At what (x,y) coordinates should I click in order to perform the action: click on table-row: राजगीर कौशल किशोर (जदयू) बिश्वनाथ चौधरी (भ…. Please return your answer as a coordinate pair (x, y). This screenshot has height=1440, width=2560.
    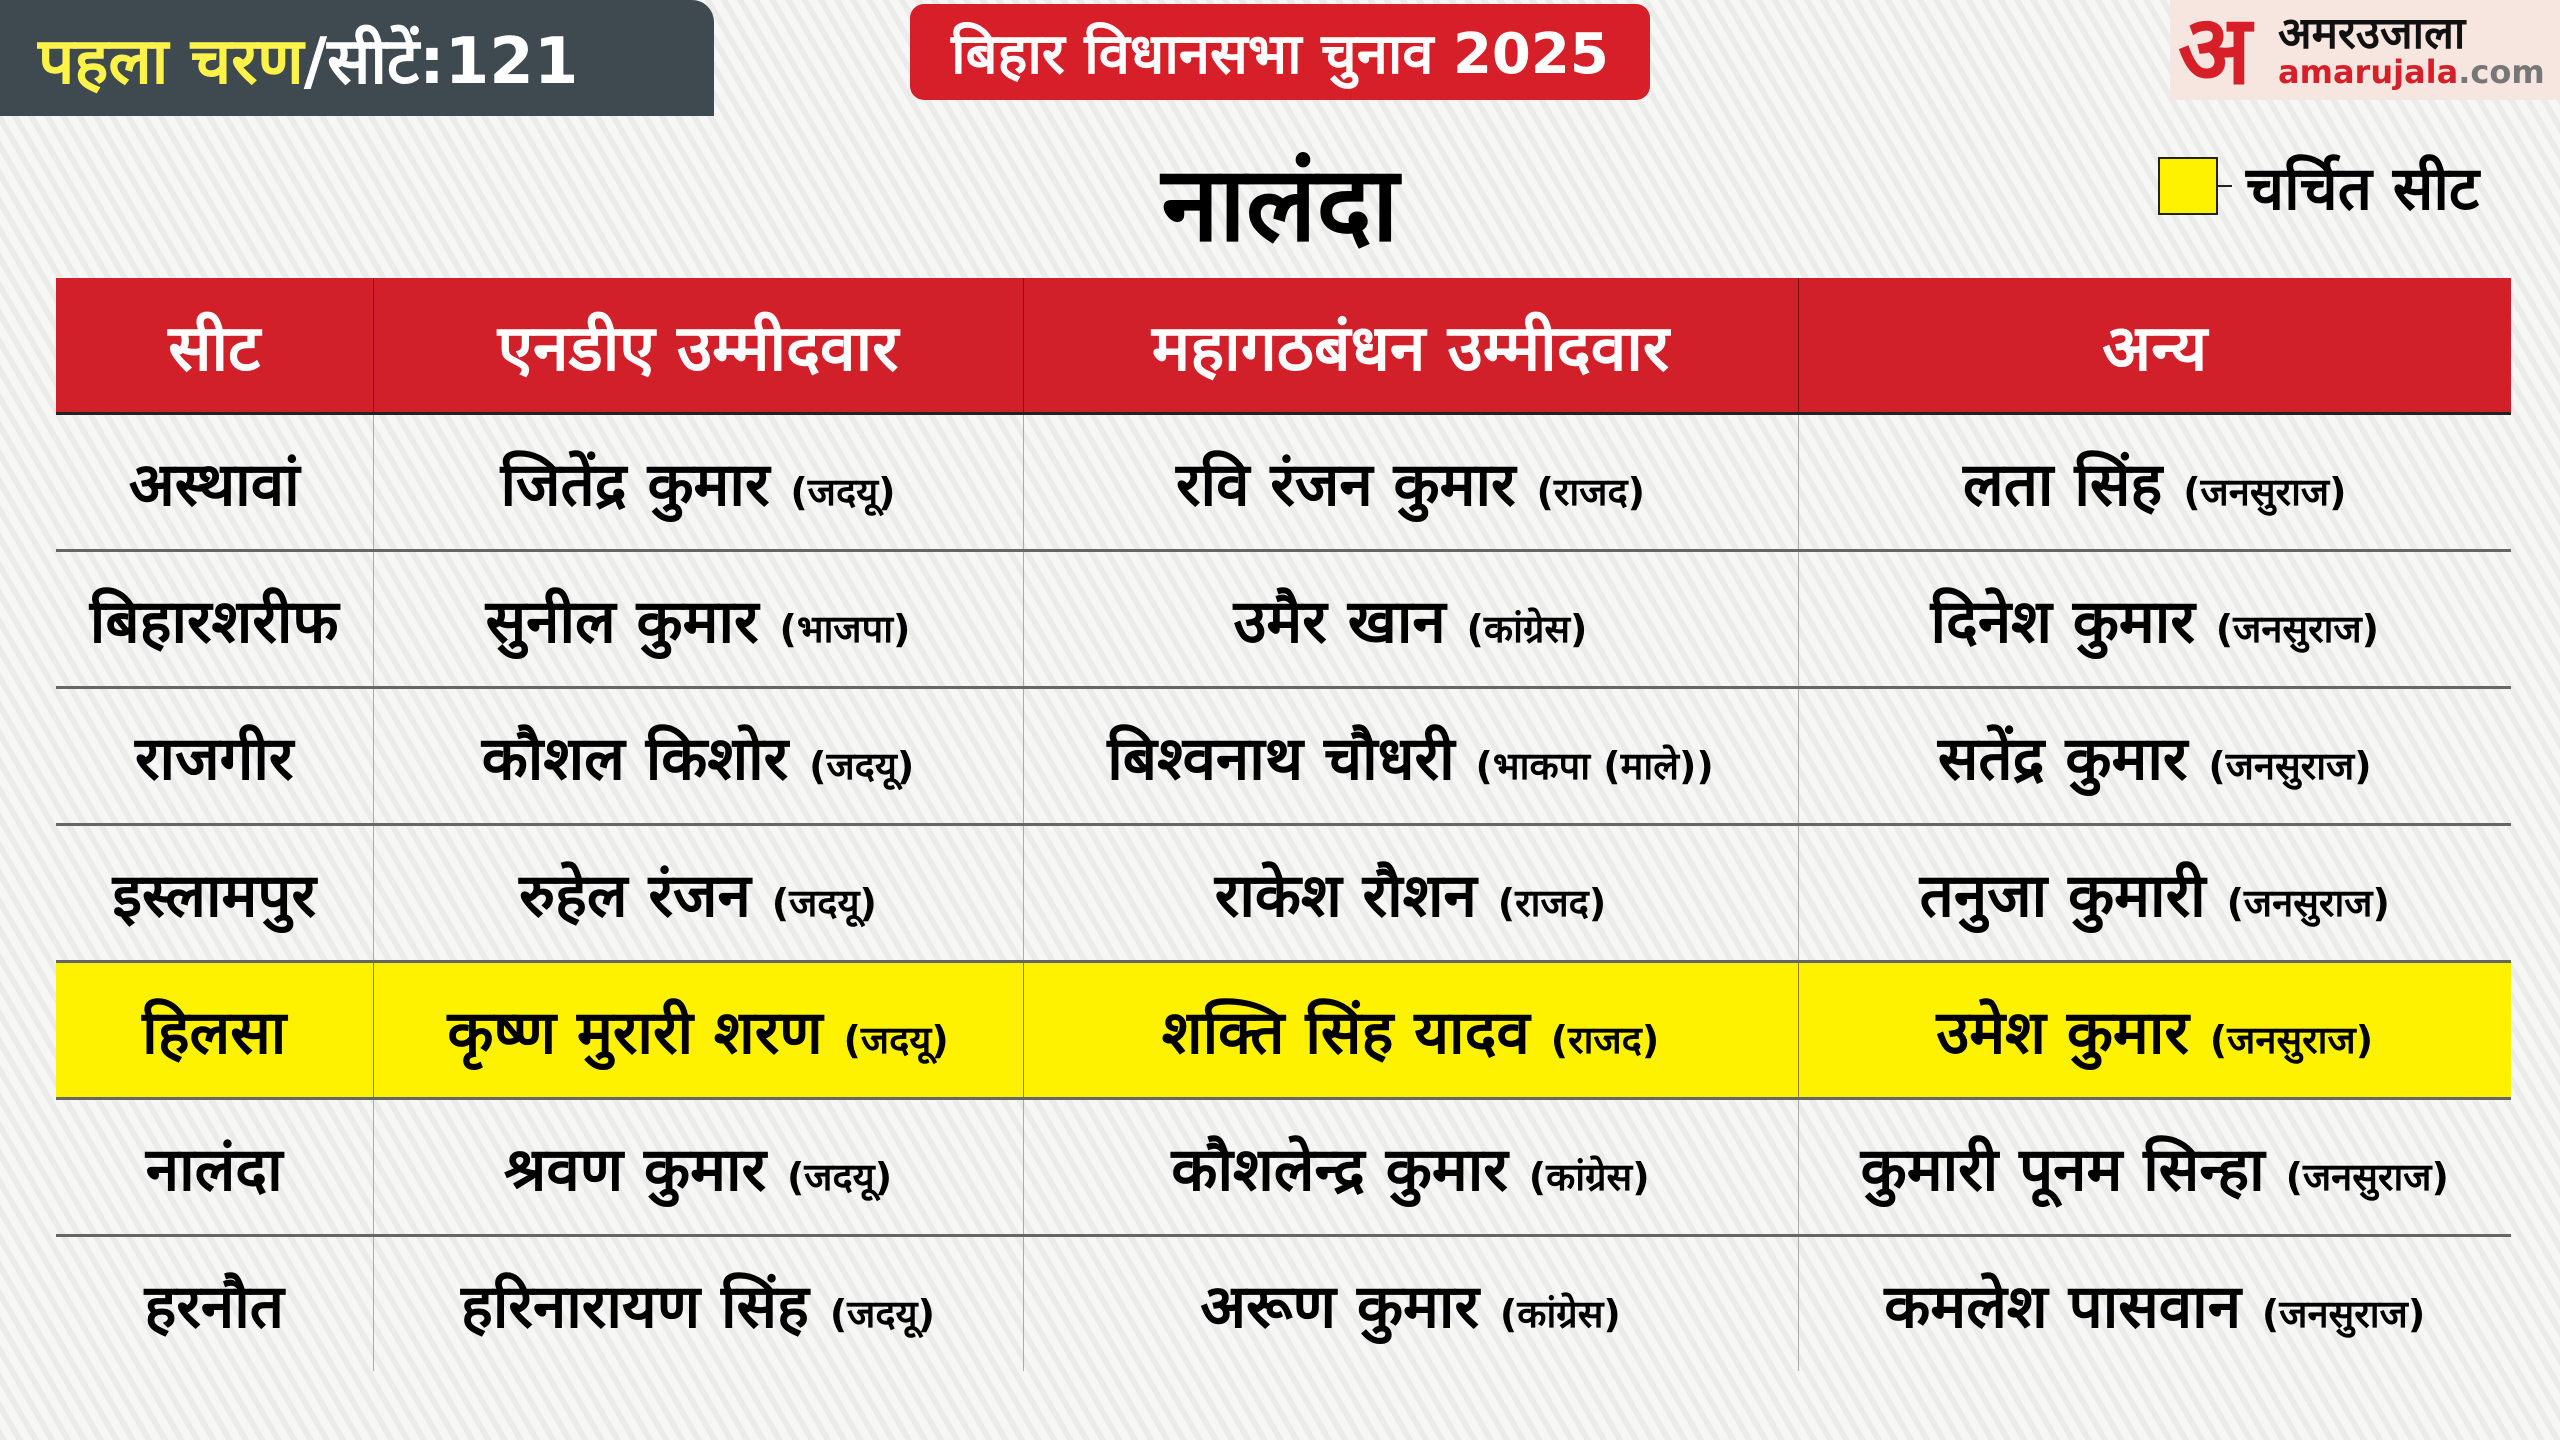
    Looking at the image, I should click on (1283, 756).